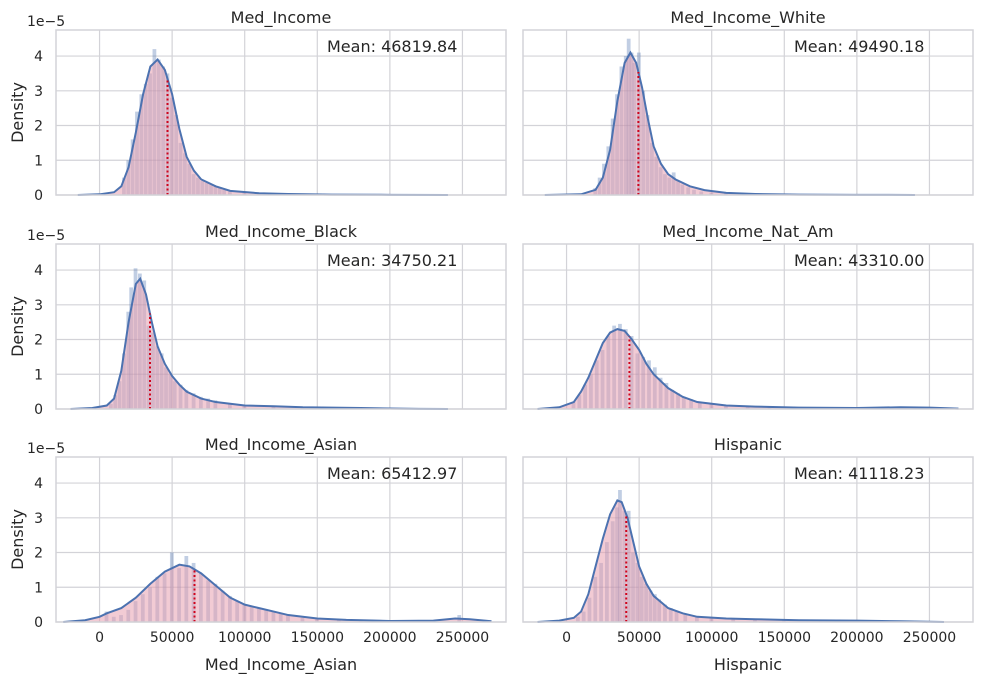 This screenshot has height=683, width=984. I want to click on mean-annotation: Mean: 41118.23, so click(859, 473).